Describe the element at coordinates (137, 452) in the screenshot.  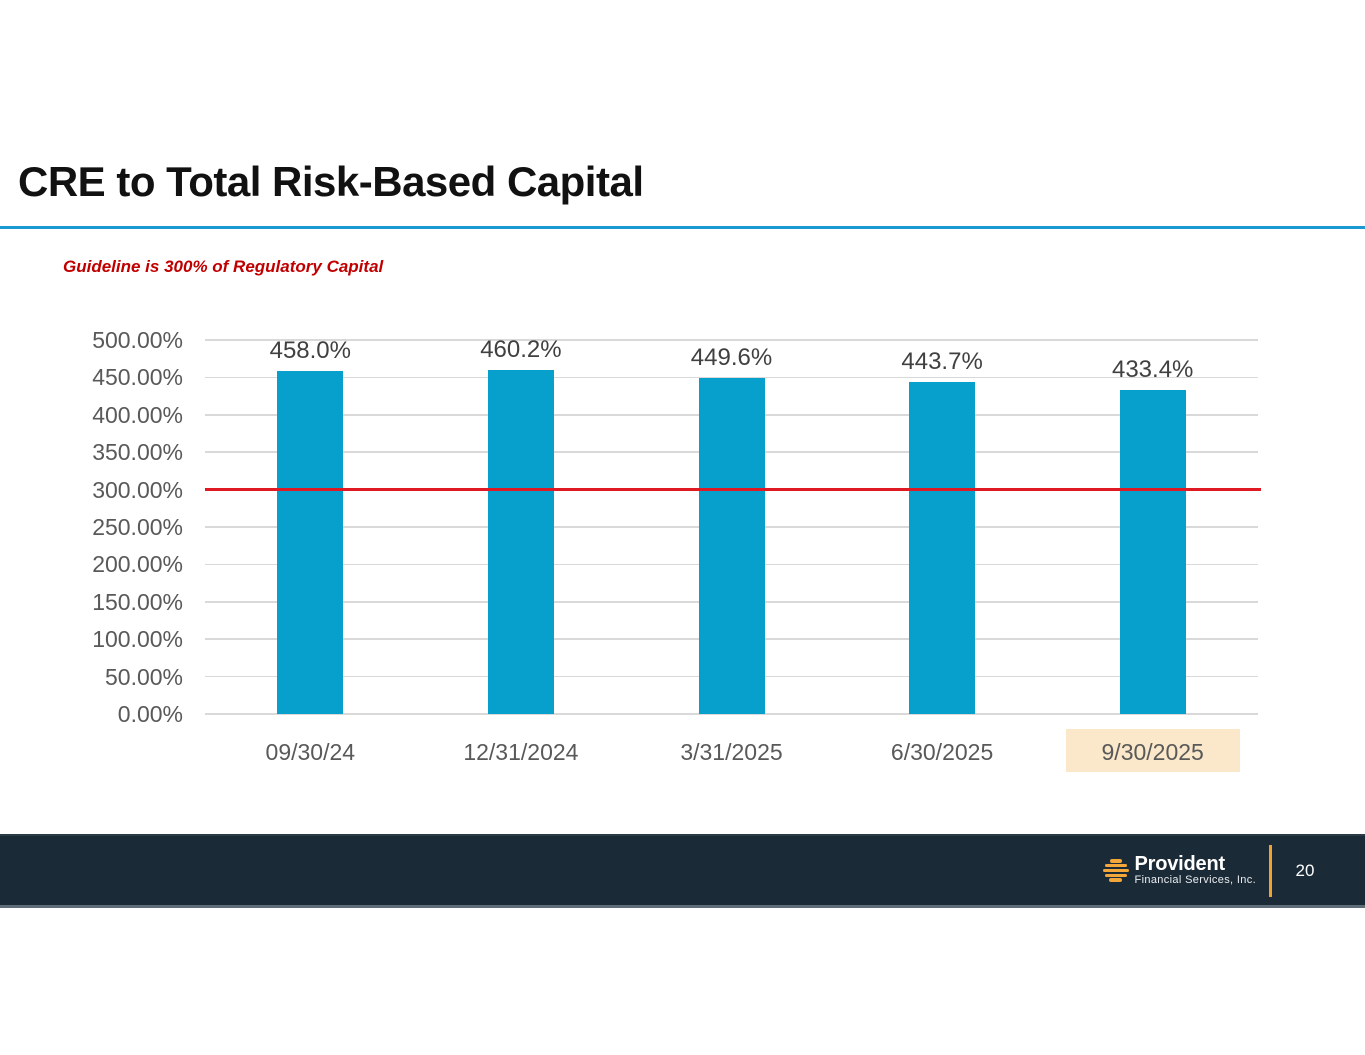
I see `y-axis-tick-label: 350.00%` at that location.